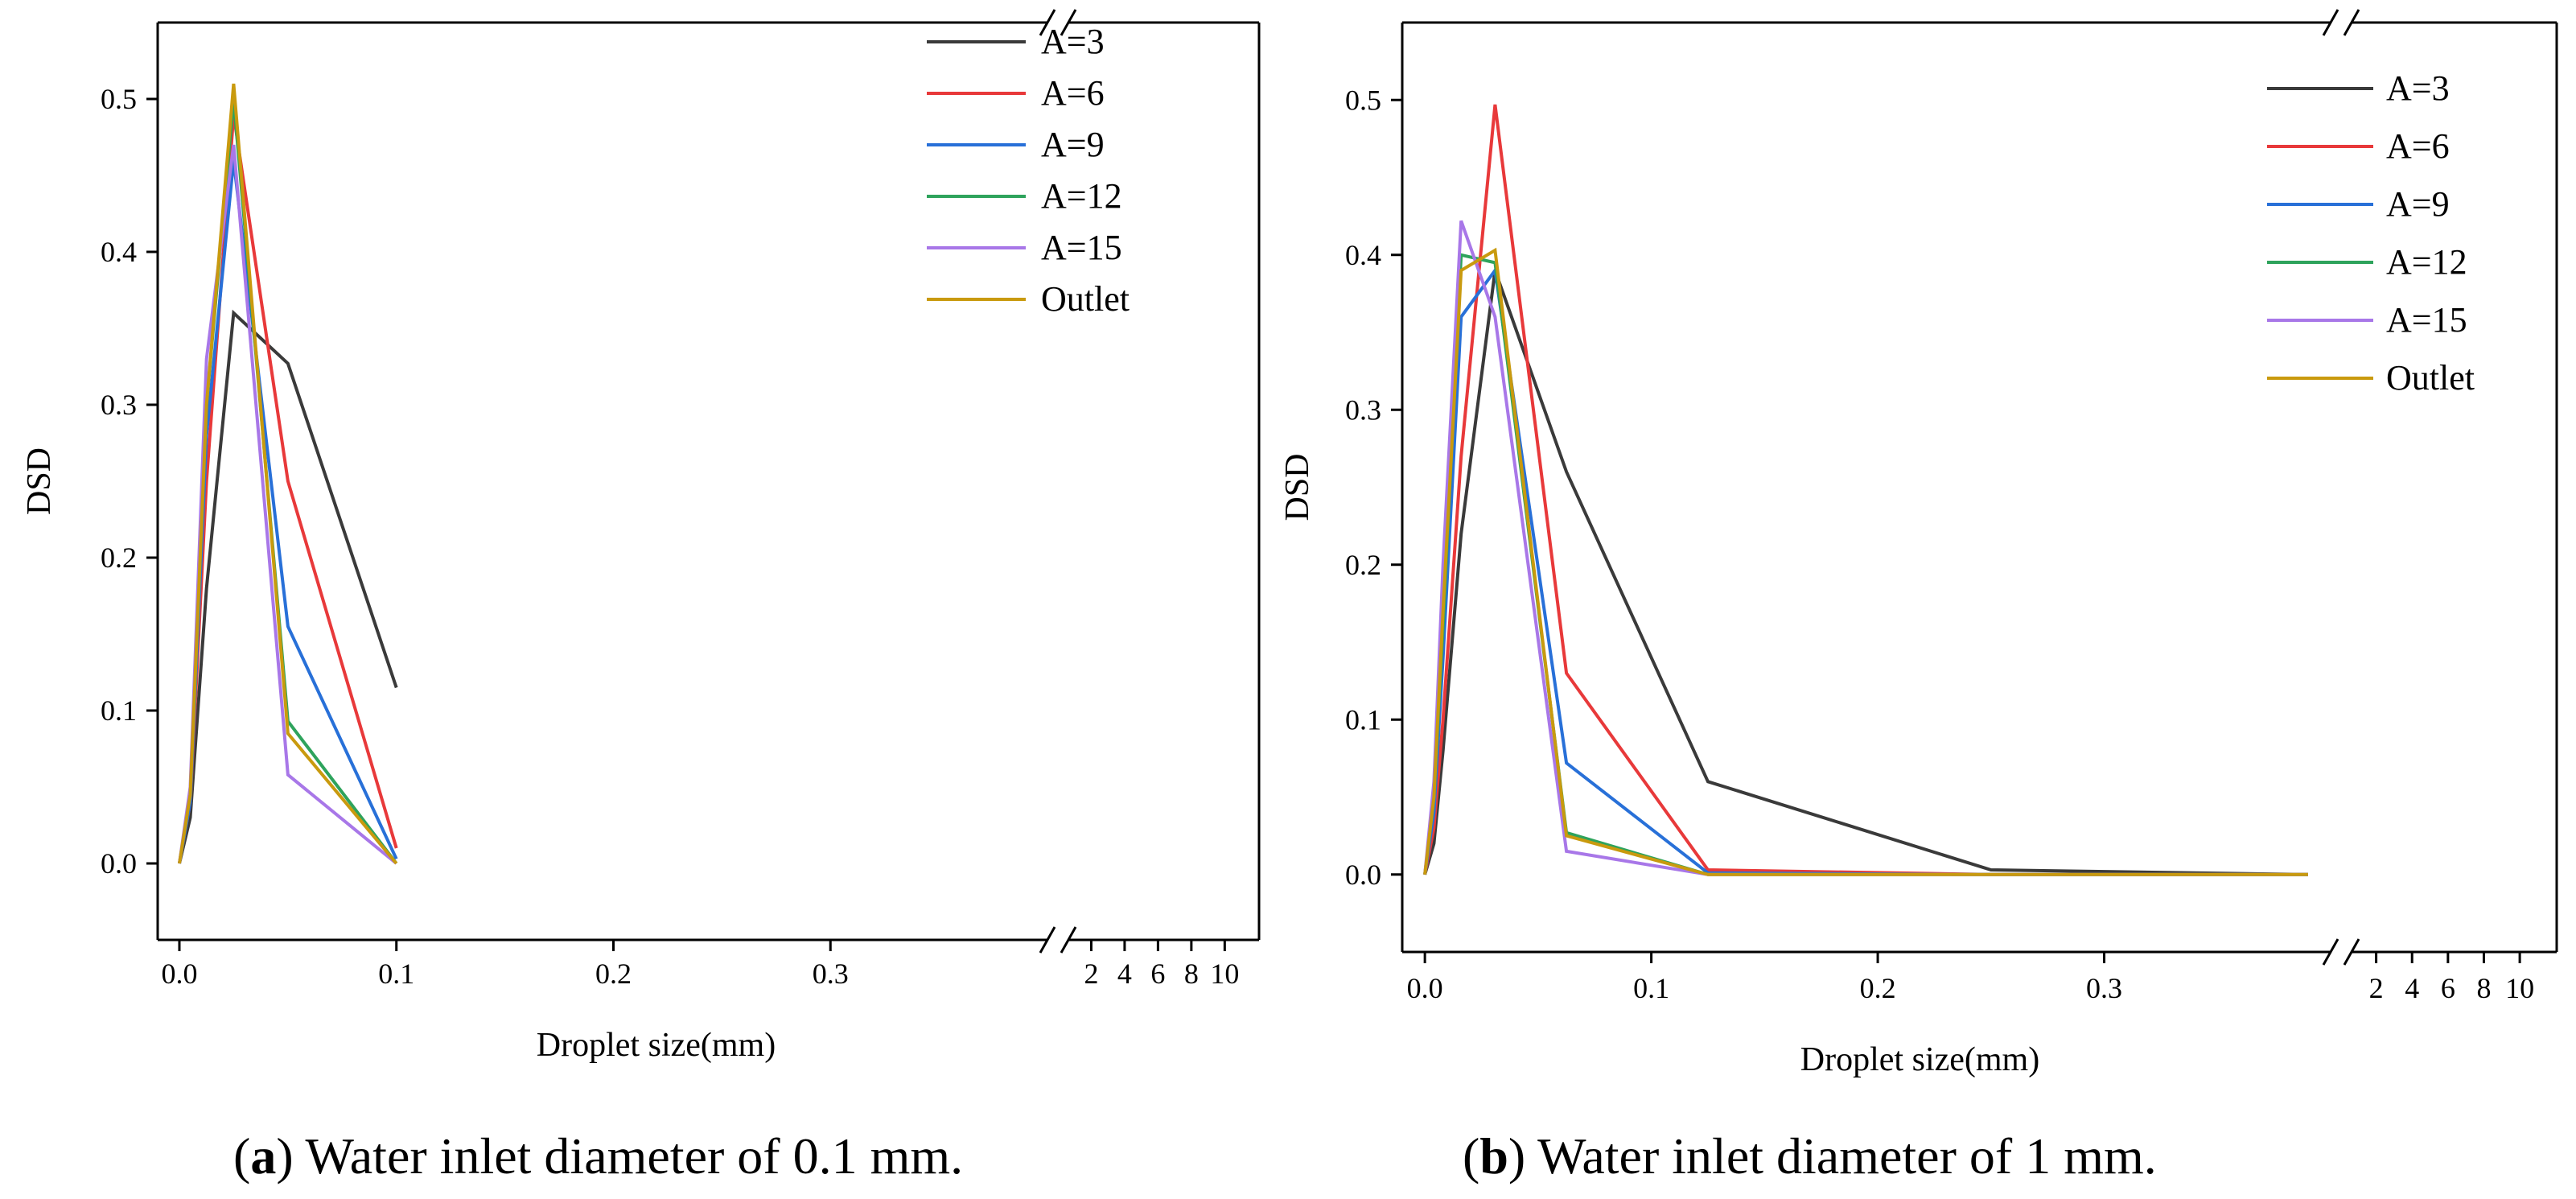  What do you see at coordinates (1493, 1156) in the screenshot?
I see `caption-letter: b` at bounding box center [1493, 1156].